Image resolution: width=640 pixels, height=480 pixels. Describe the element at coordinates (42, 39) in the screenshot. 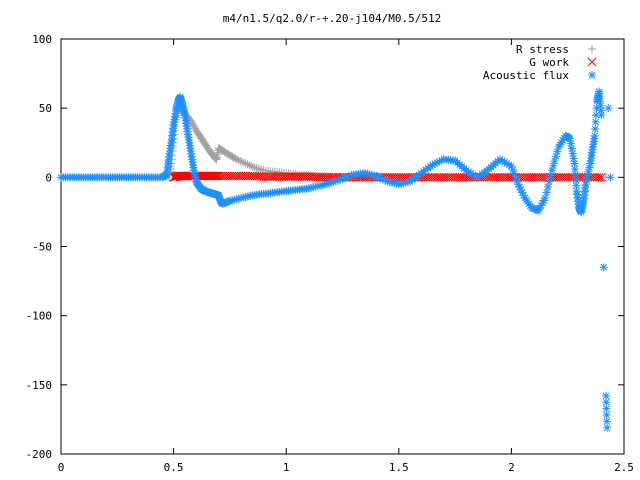

I see `y-tick-label: 100` at that location.